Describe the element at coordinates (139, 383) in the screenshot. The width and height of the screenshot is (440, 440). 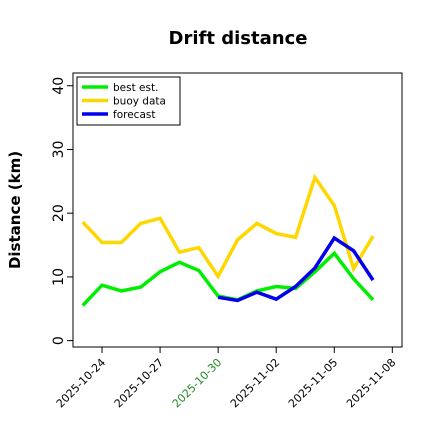
I see `x-tick-label: 2025-10-27` at that location.